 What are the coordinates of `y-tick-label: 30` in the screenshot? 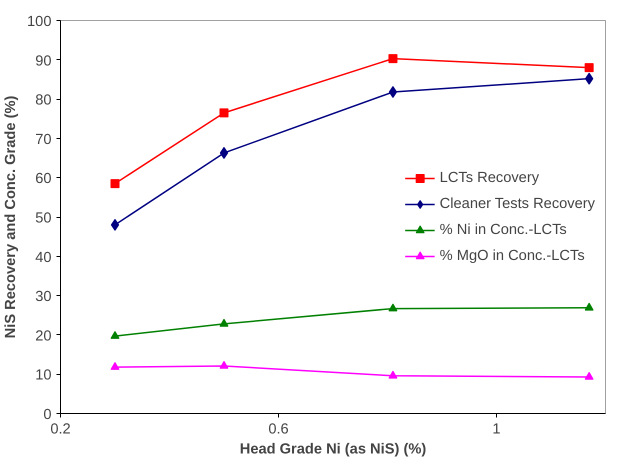 It's located at (43, 297).